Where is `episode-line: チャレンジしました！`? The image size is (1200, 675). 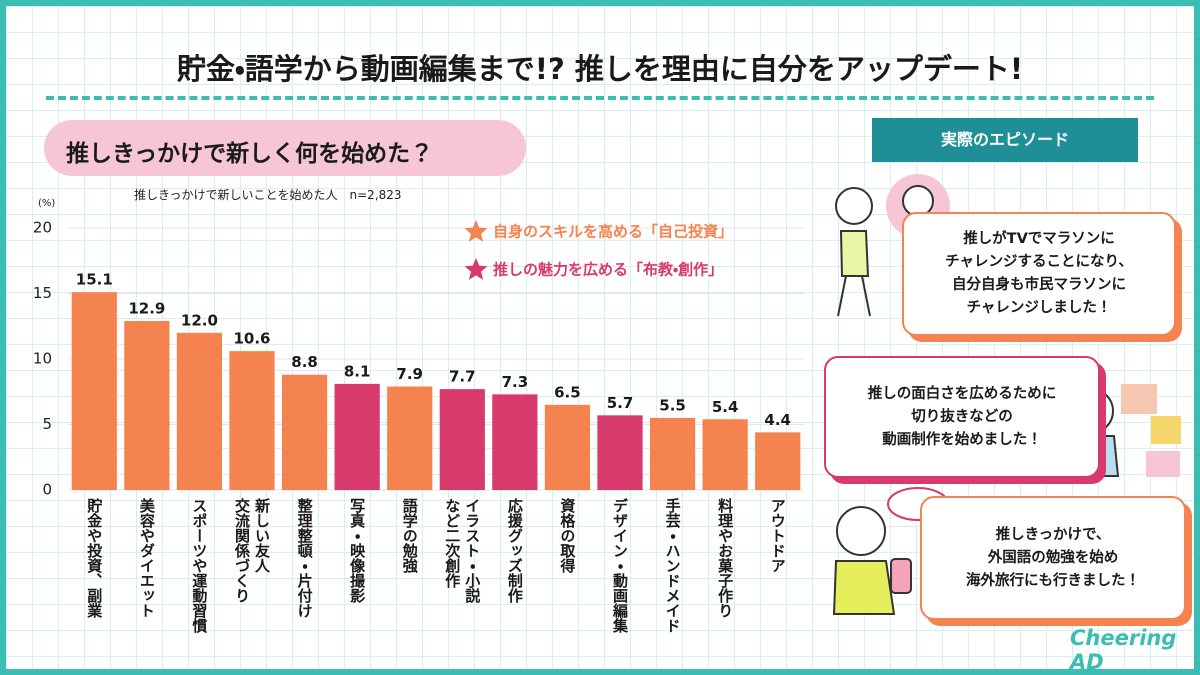 episode-line: チャレンジしました！ is located at coordinates (1039, 308).